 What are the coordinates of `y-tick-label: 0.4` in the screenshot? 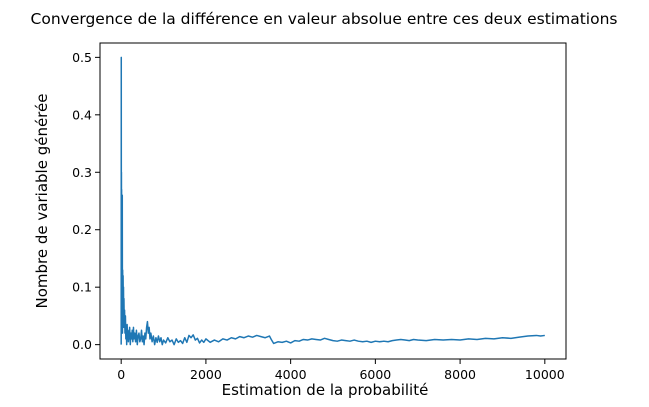 It's located at (82, 114).